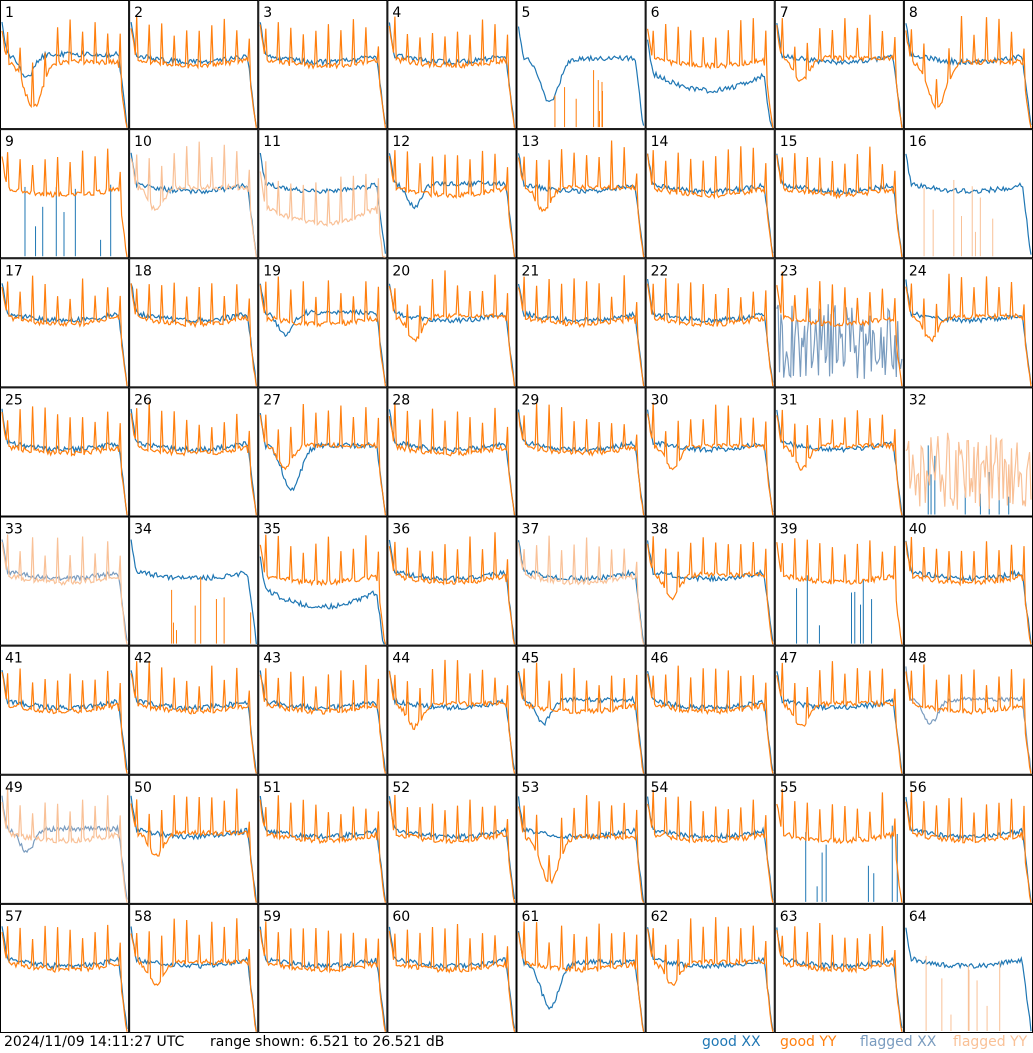 Image resolution: width=1033 pixels, height=1053 pixels. What do you see at coordinates (839, 710) in the screenshot?
I see `panel-47: 47` at bounding box center [839, 710].